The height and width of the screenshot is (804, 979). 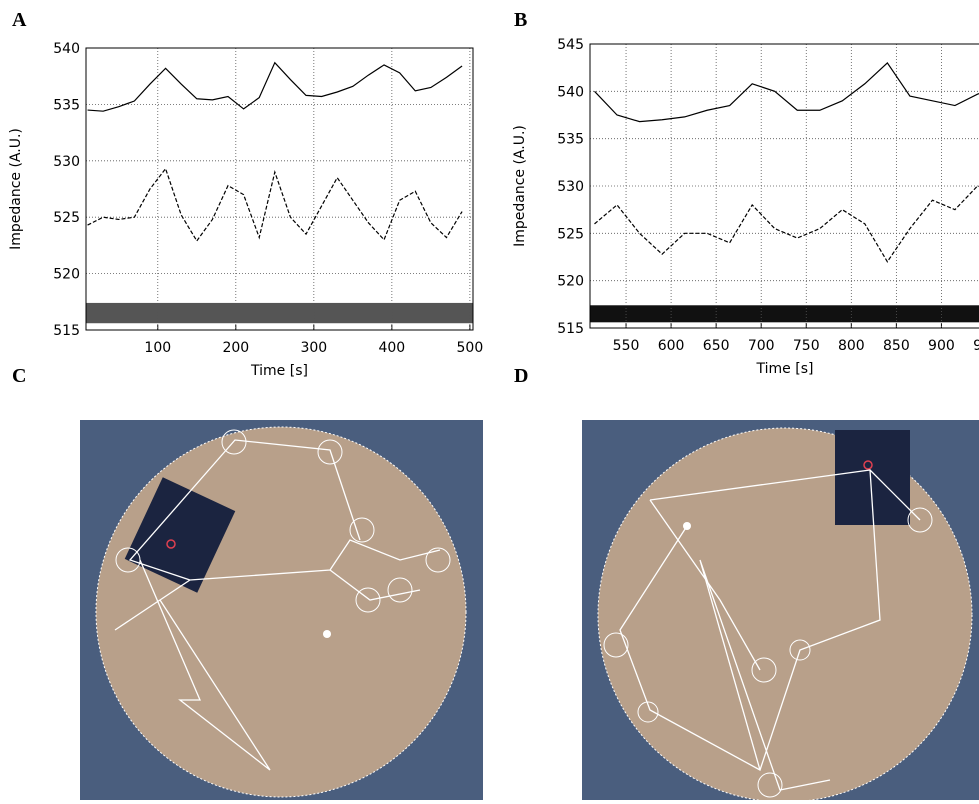 What do you see at coordinates (391, 348) in the screenshot?
I see `x-tick-label: 400` at bounding box center [391, 348].